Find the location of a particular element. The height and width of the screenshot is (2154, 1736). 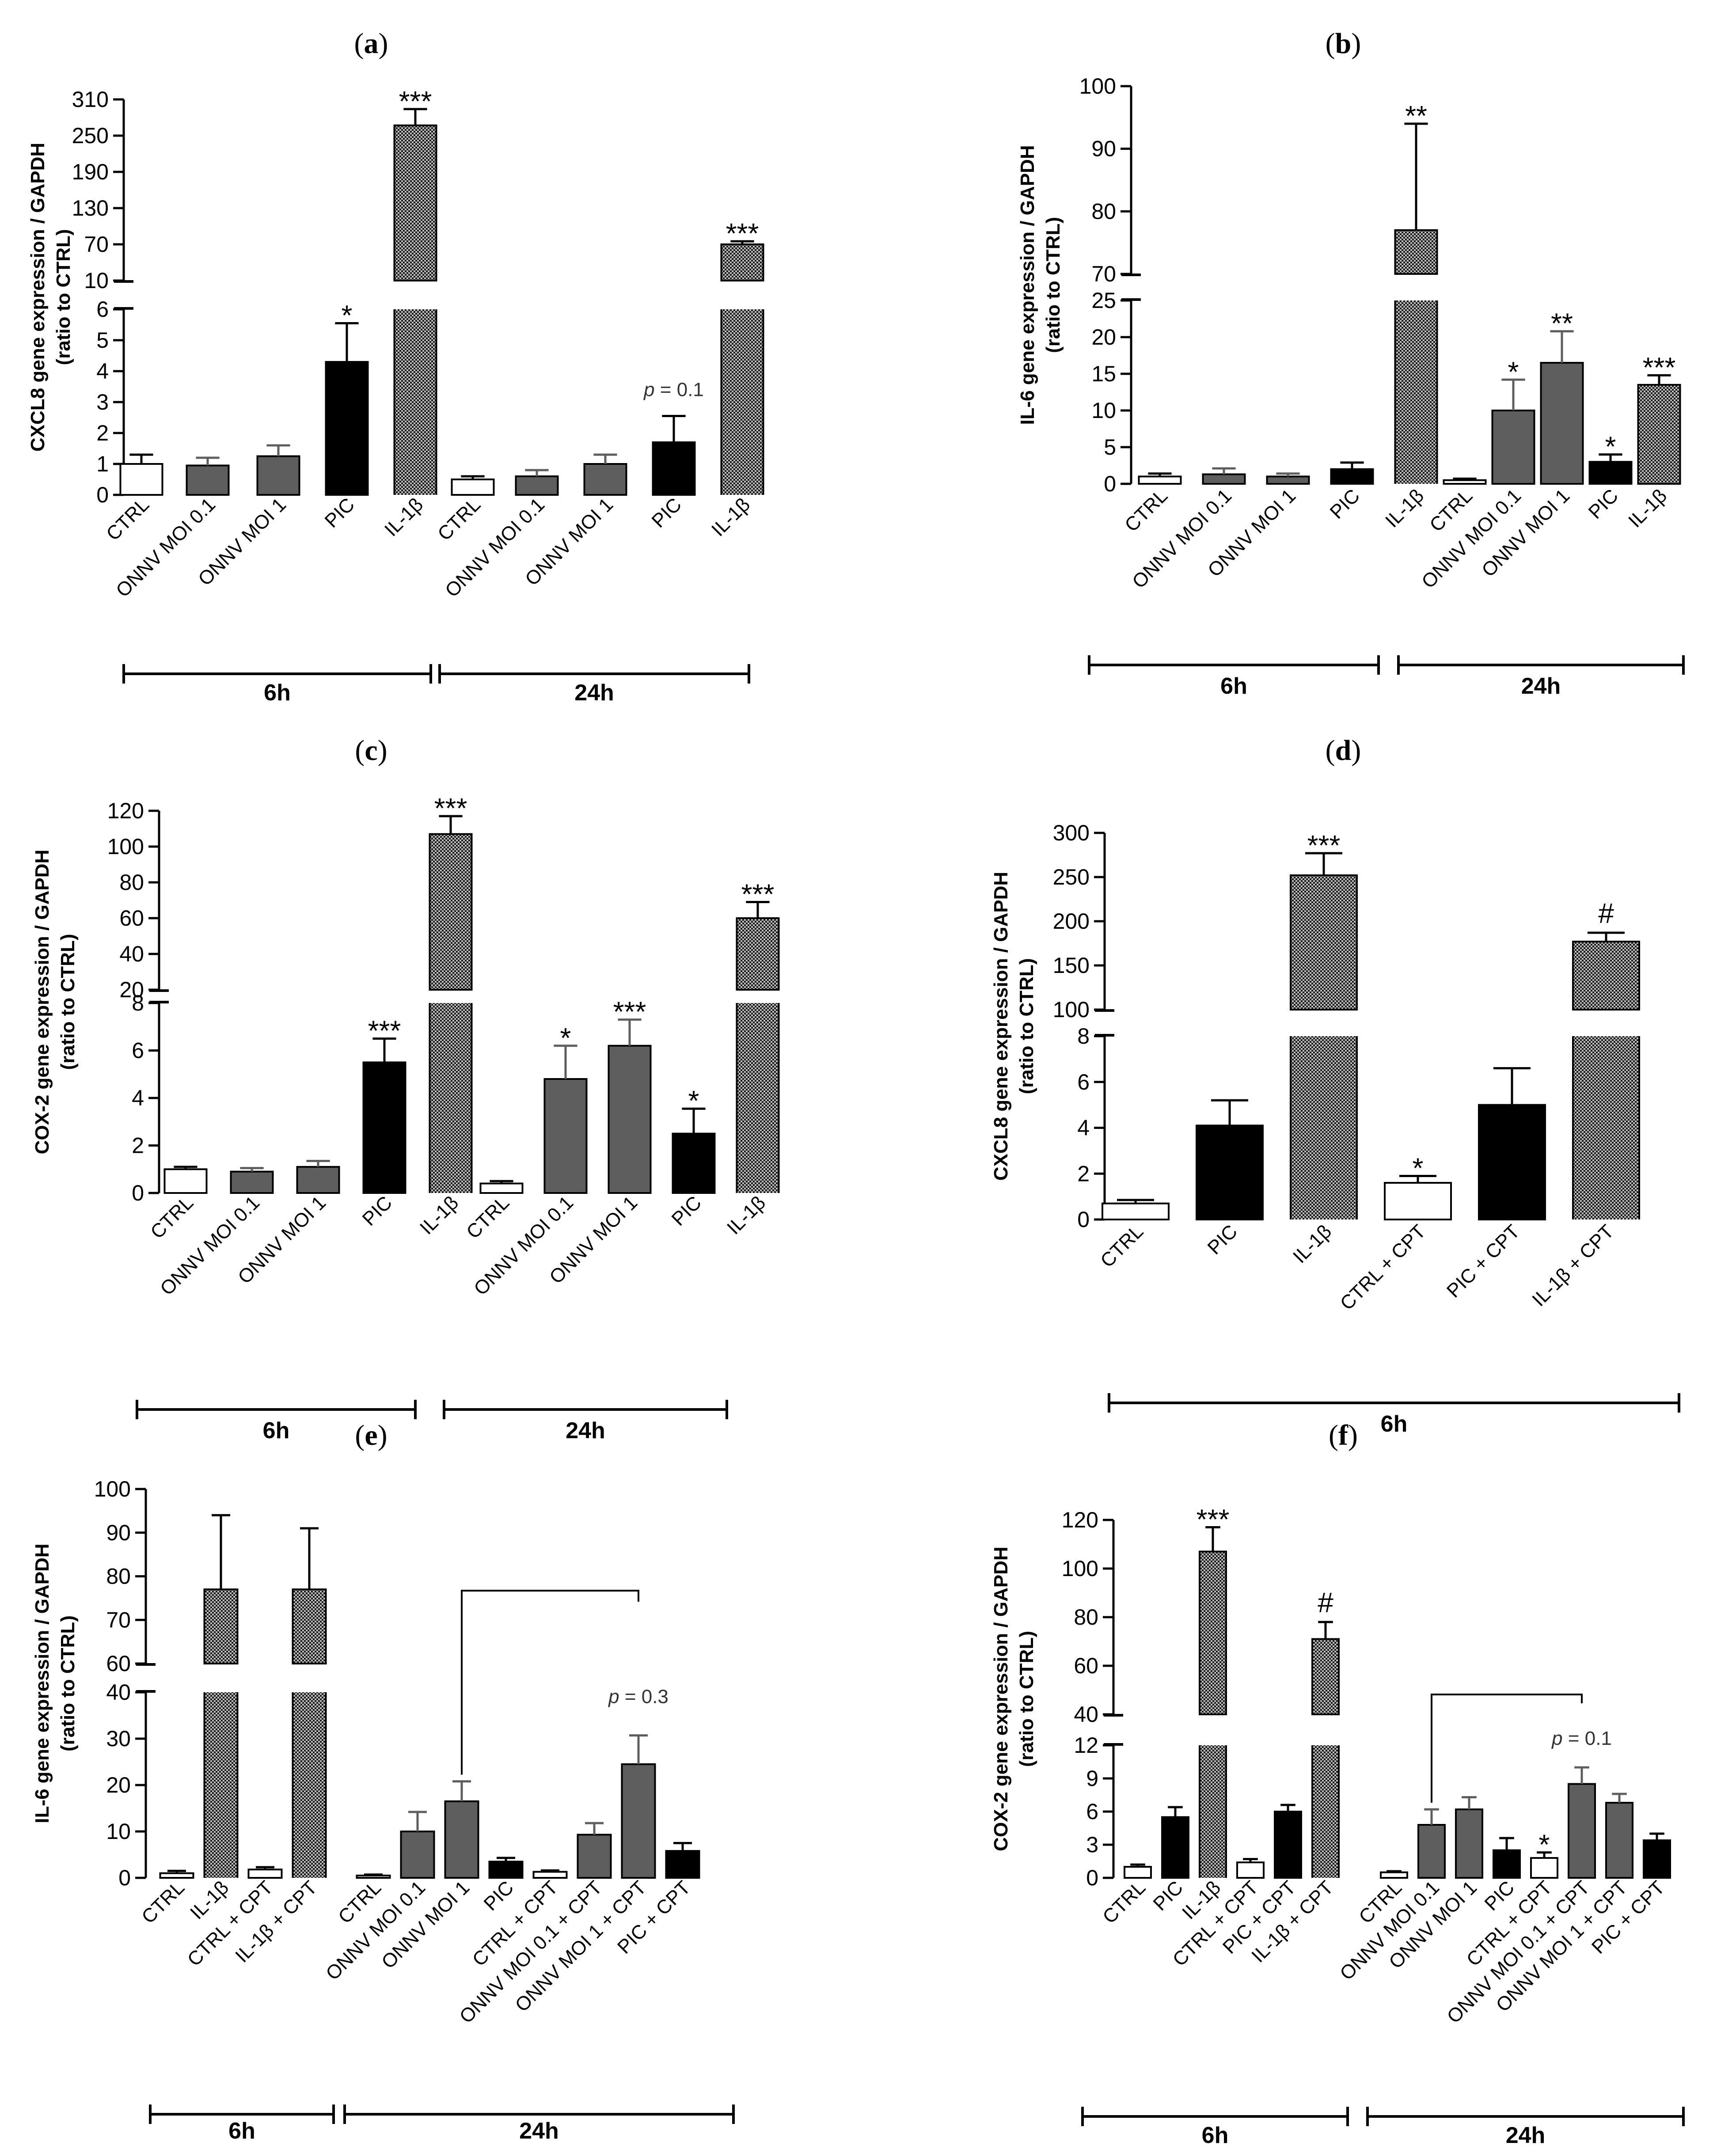

panel-label: (f) is located at coordinates (1343, 1435).